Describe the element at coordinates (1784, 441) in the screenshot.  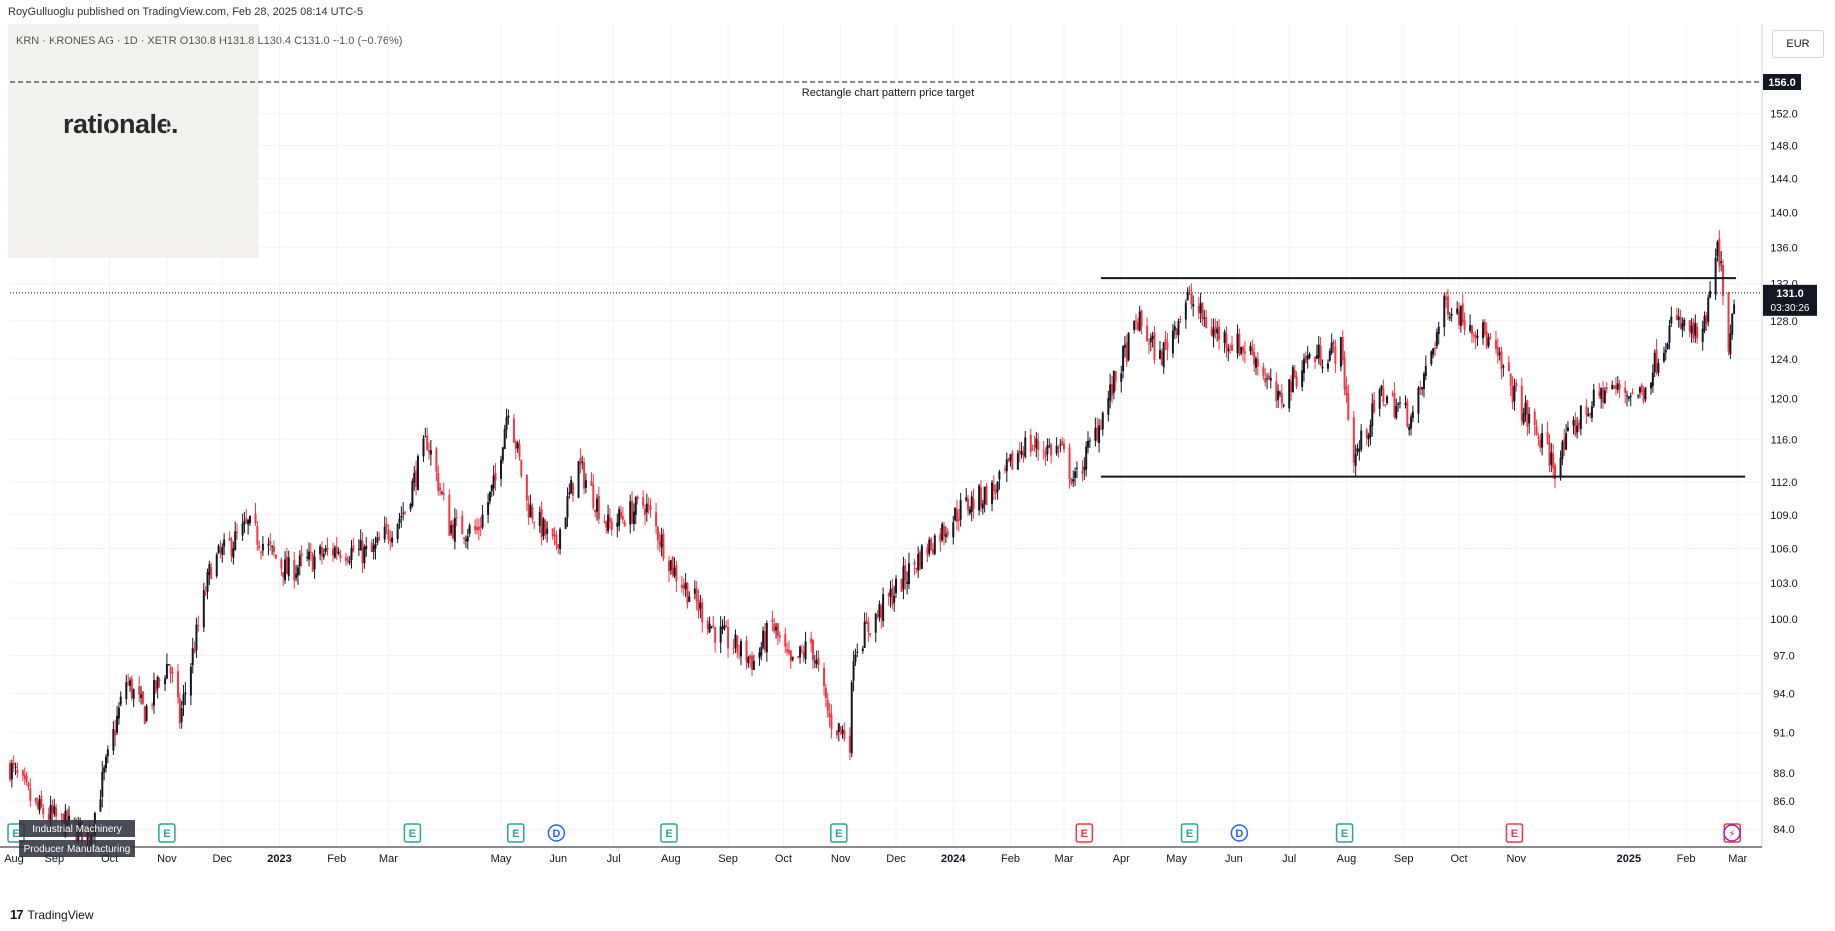
I see `price-tick-label: 116.0` at that location.